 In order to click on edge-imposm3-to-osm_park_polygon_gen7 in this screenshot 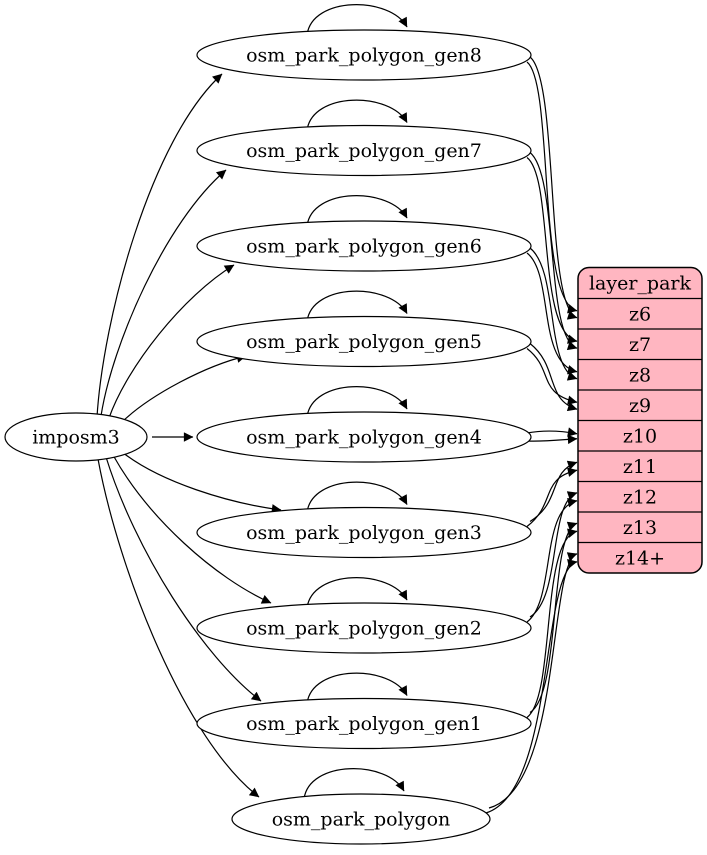, I will do `click(163, 293)`.